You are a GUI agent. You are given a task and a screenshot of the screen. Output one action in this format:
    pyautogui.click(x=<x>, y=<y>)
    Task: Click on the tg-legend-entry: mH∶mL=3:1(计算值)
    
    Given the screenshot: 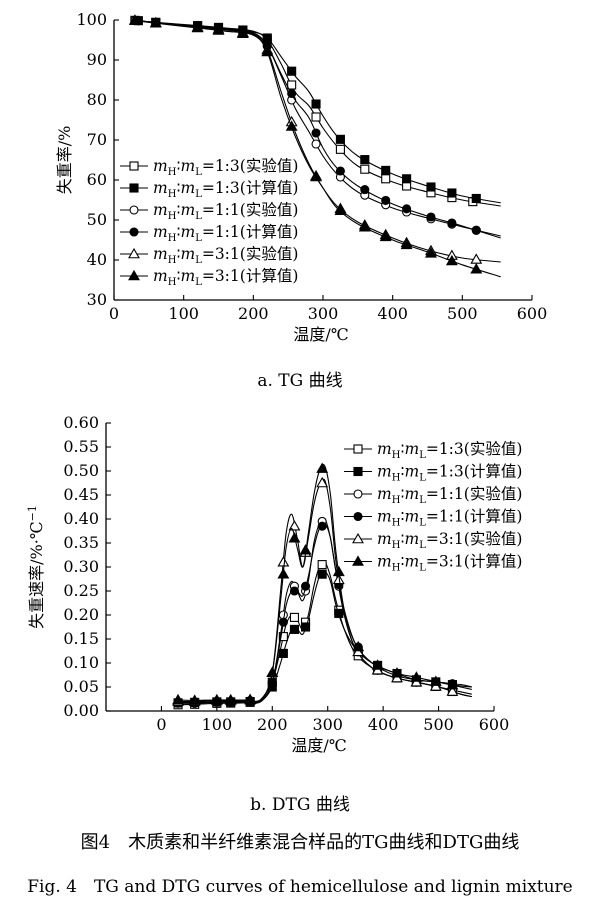 What is the action you would take?
    pyautogui.click(x=225, y=277)
    